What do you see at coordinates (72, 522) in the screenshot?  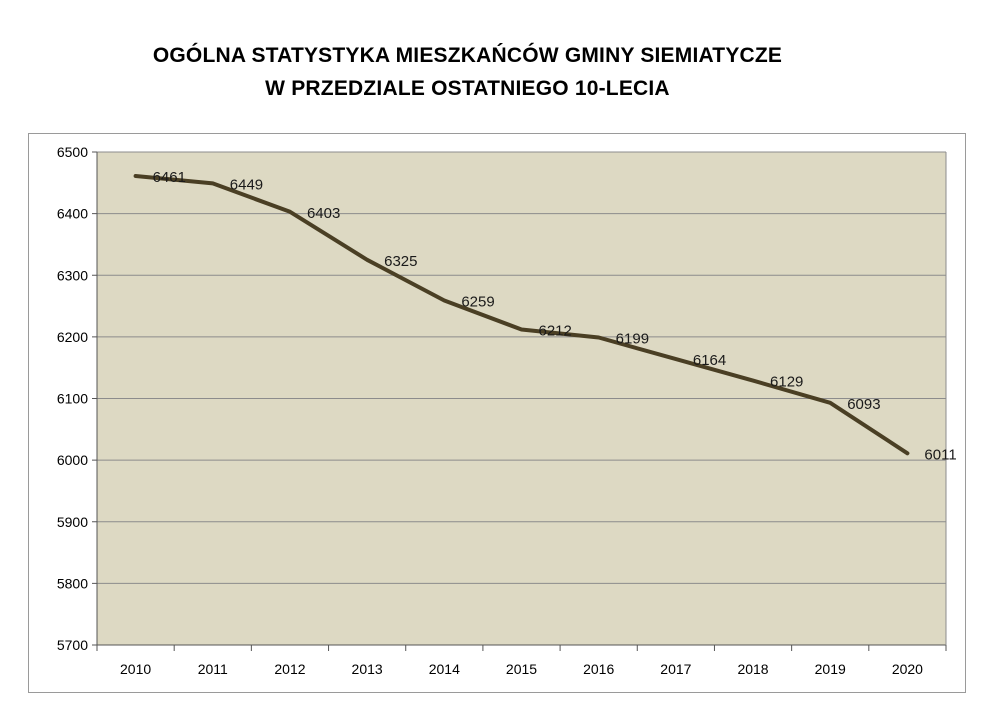 I see `y-tick-label: 5900` at bounding box center [72, 522].